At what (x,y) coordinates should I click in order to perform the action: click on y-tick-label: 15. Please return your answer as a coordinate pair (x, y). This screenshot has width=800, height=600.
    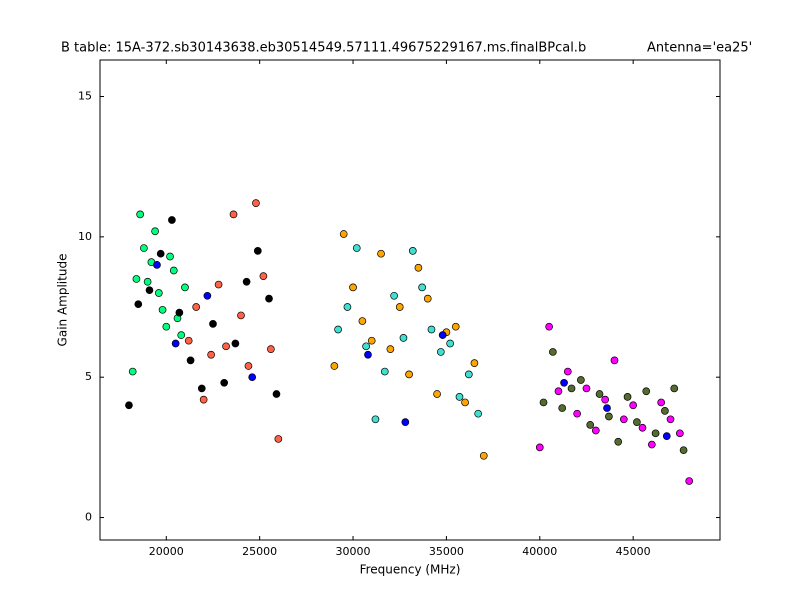
    Looking at the image, I should click on (85, 95).